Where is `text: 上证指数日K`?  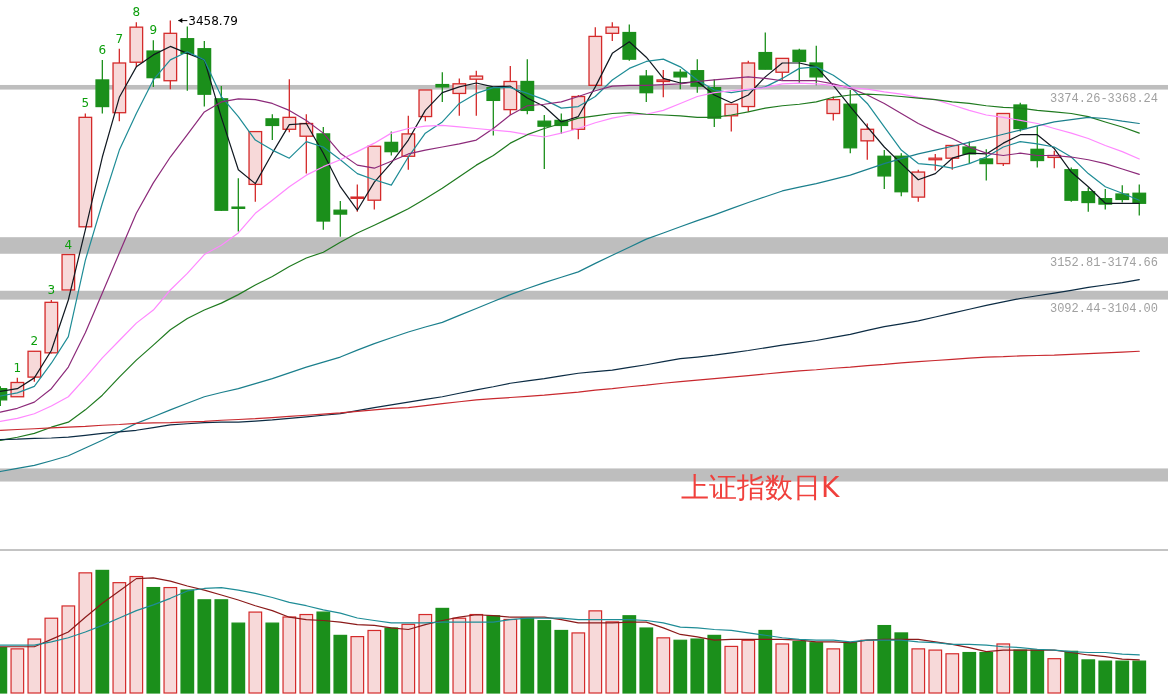
text: 上证指数日K is located at coordinates (760, 487).